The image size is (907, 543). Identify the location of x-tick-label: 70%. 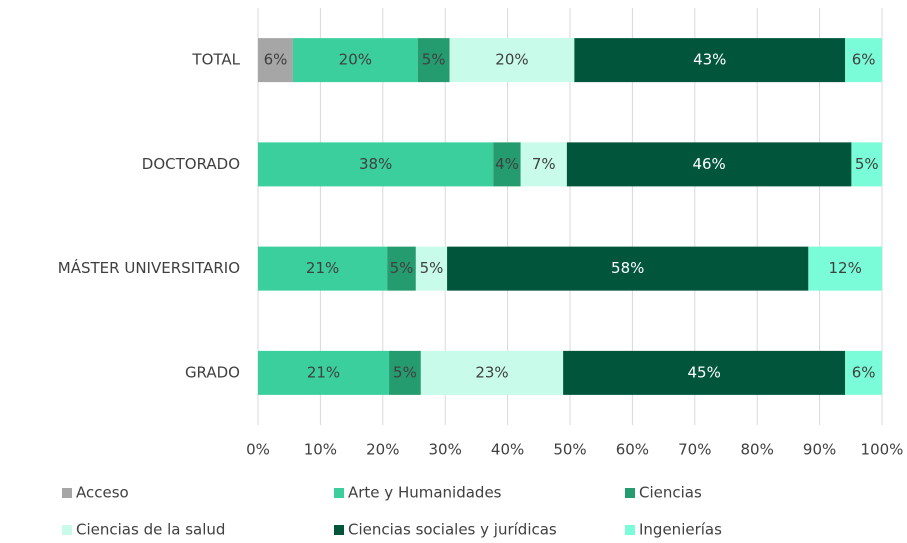
(694, 450).